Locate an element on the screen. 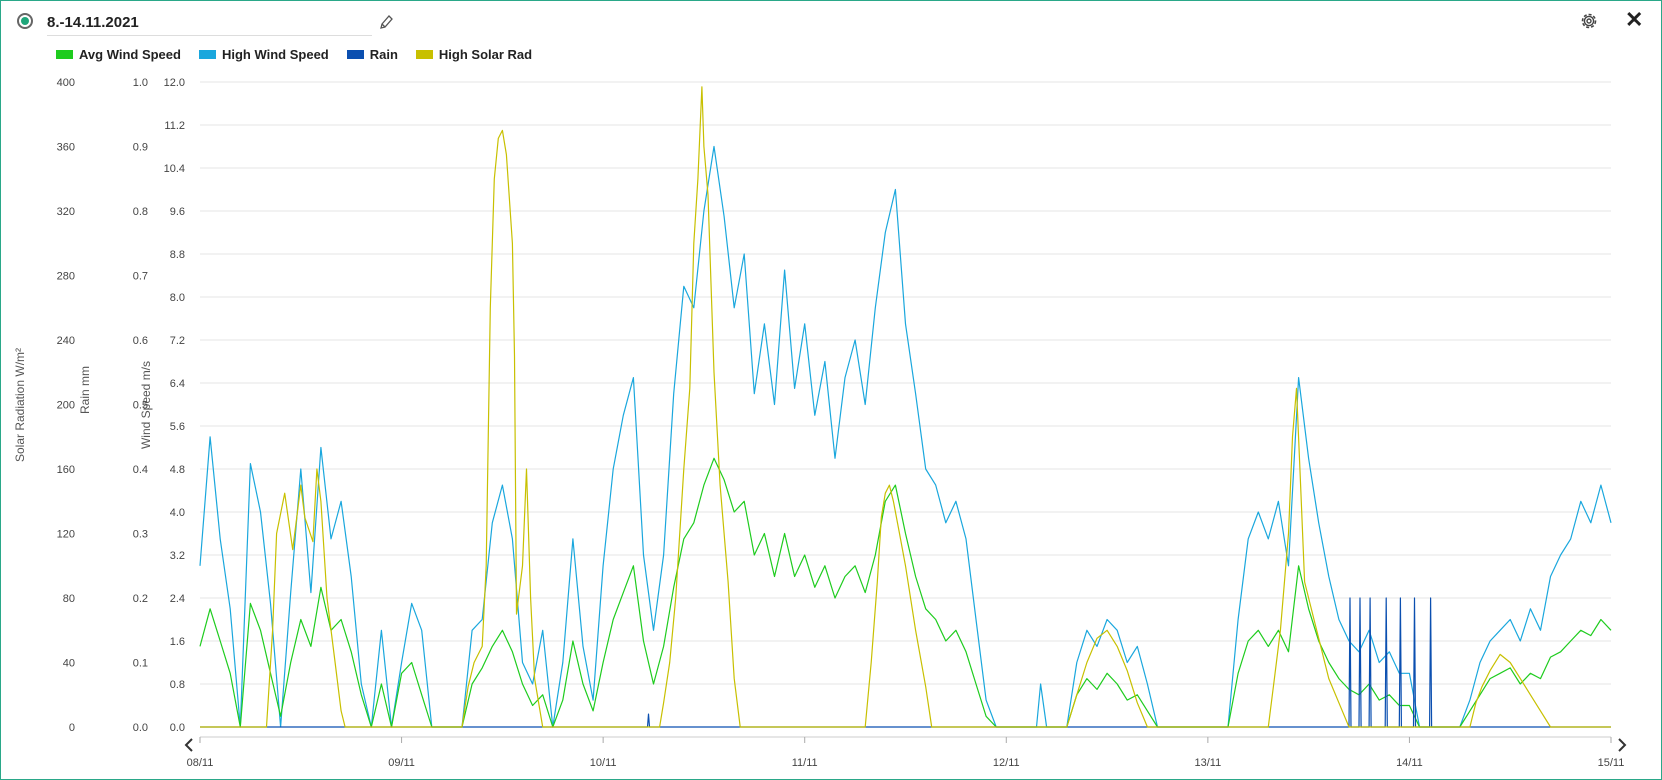  x-tick-label: 13/11 is located at coordinates (1207, 763).